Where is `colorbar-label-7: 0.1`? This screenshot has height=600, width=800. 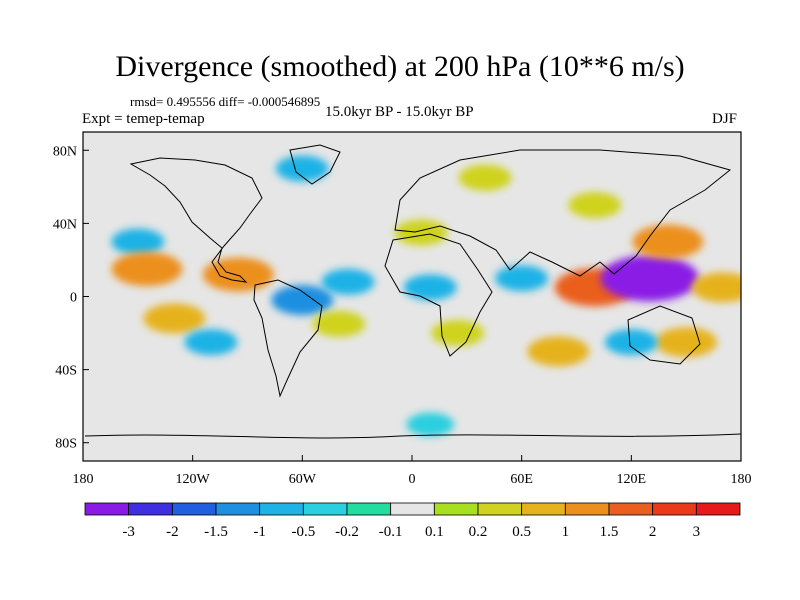 colorbar-label-7: 0.1 is located at coordinates (434, 532).